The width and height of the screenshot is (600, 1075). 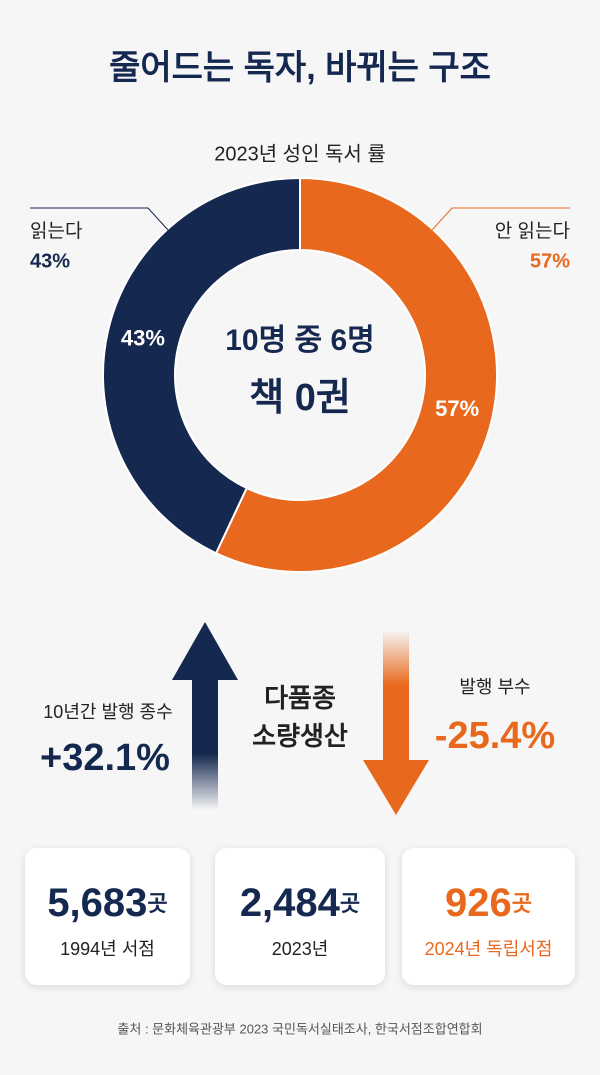 I want to click on legend-label: 안 읽는다, so click(x=532, y=231).